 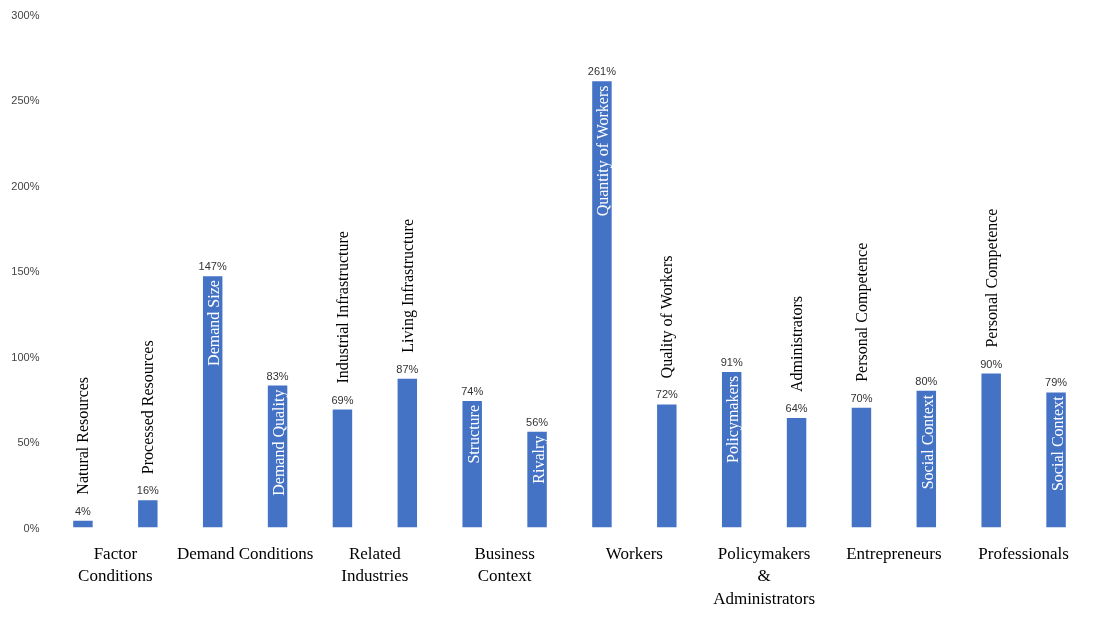 I want to click on y-tick-label: 300%, so click(x=25, y=14).